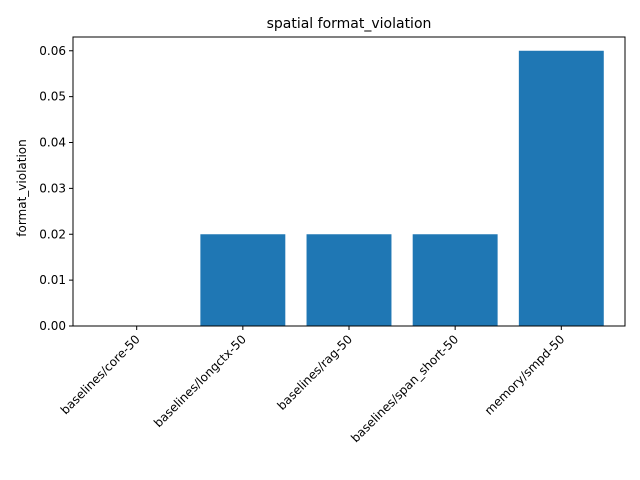 This screenshot has width=640, height=480. I want to click on y-tick-label-5: 0.05, so click(52, 97).